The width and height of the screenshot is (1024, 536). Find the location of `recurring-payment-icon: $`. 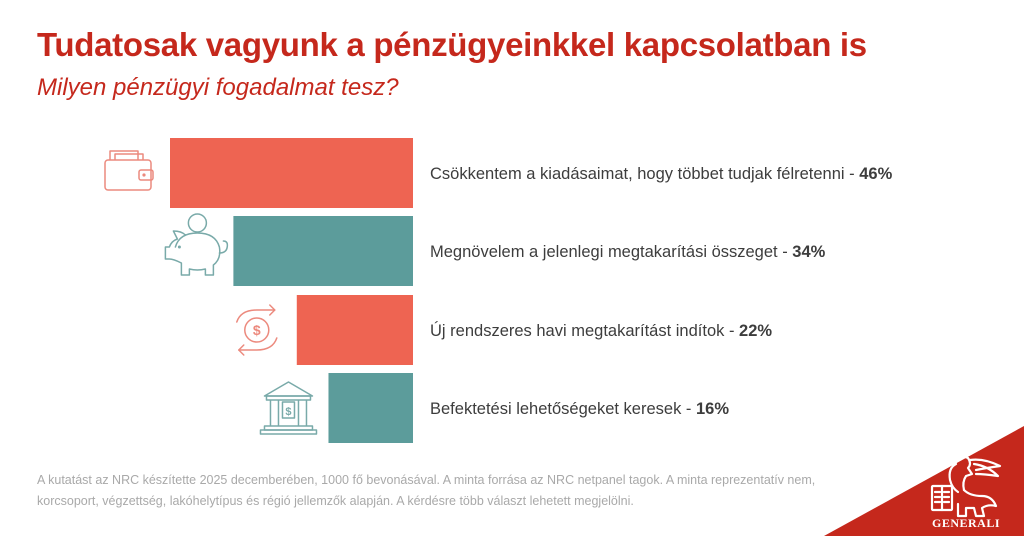

recurring-payment-icon: $ is located at coordinates (257, 330).